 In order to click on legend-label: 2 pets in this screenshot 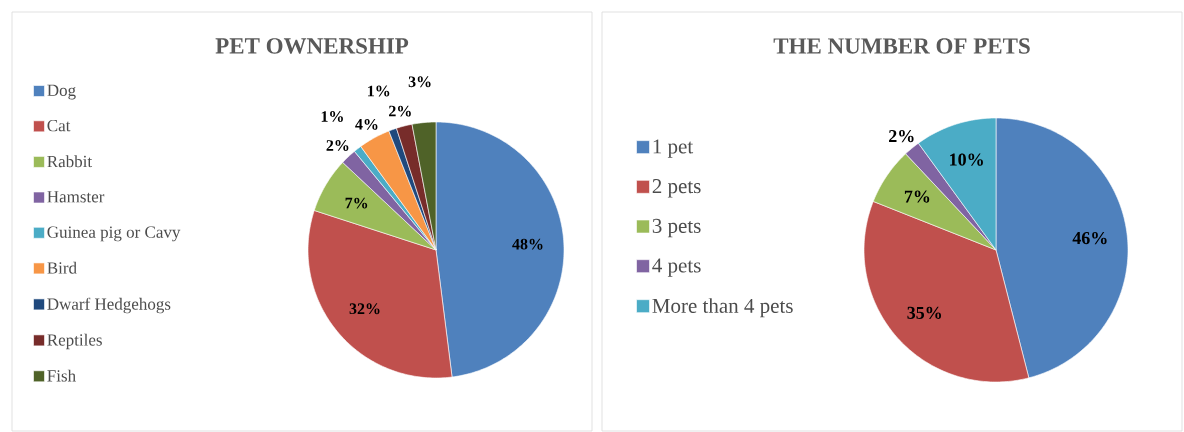, I will do `click(676, 188)`.